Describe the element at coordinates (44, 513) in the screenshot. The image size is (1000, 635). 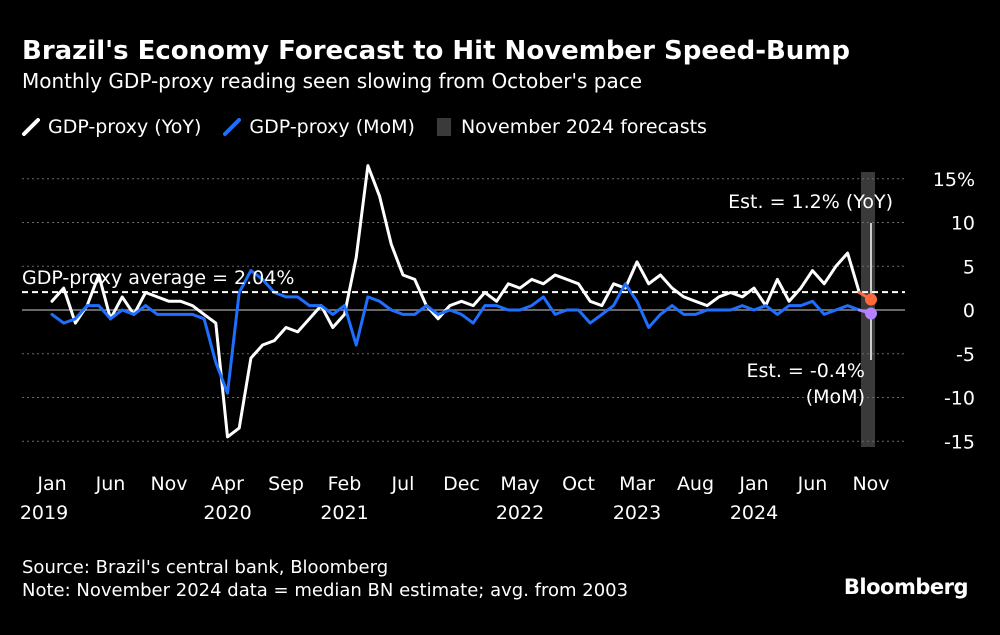
I see `x-tick-year-0: 2019` at that location.